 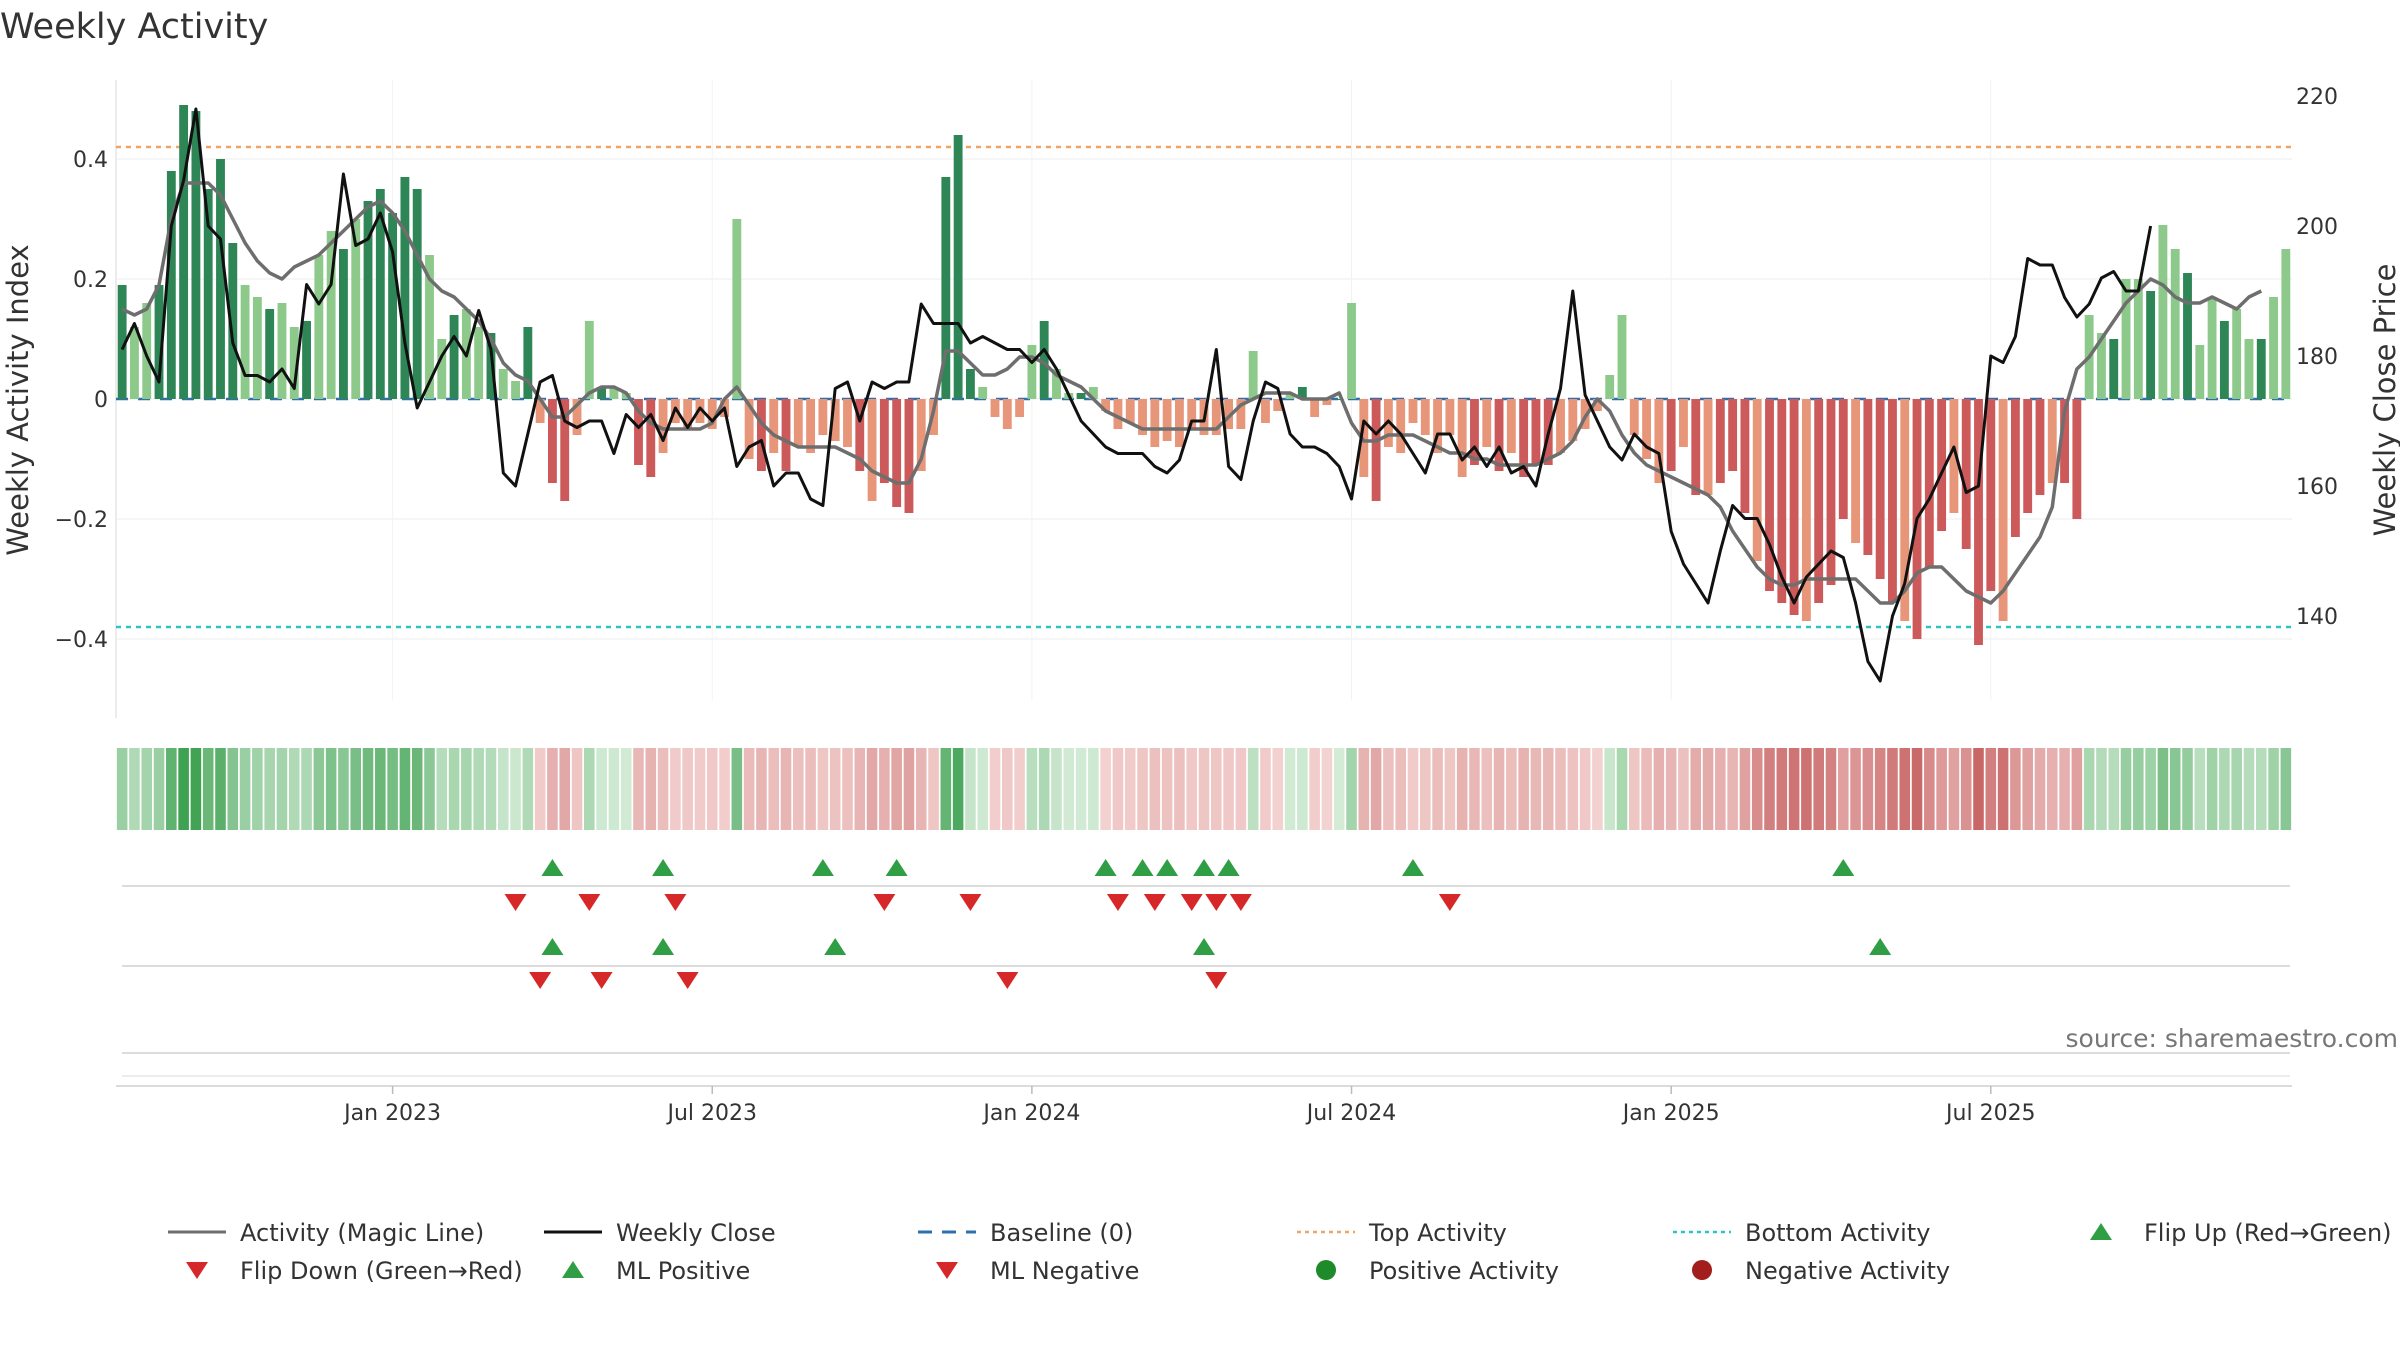 What do you see at coordinates (1437, 1233) in the screenshot?
I see `legend-label: Top Activity` at bounding box center [1437, 1233].